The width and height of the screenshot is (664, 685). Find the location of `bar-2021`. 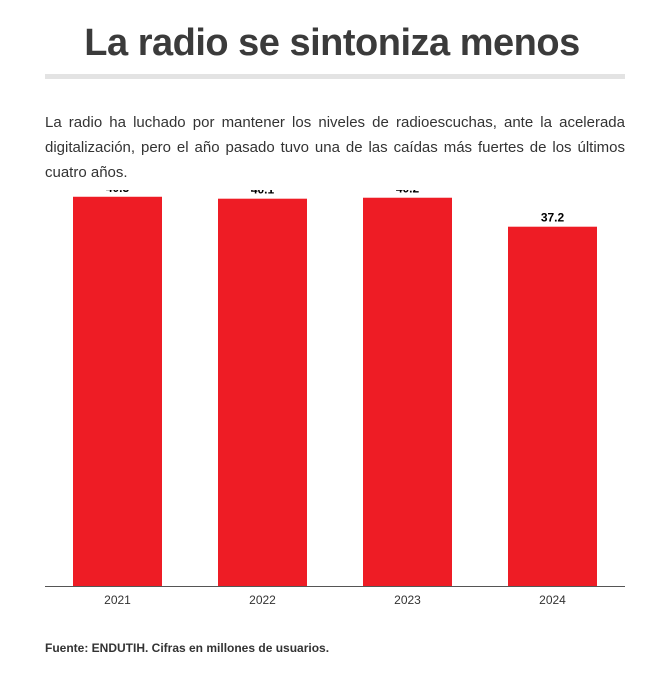

bar-2021 is located at coordinates (117, 391).